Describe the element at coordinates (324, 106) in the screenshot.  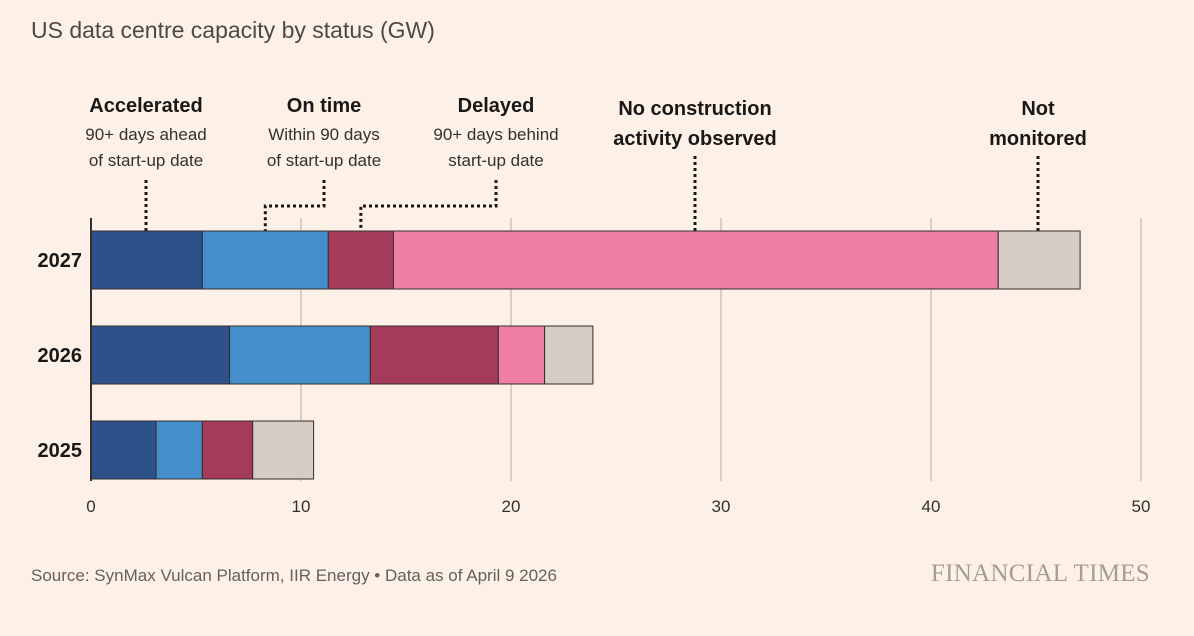
I see `annotation-title-1: On time` at that location.